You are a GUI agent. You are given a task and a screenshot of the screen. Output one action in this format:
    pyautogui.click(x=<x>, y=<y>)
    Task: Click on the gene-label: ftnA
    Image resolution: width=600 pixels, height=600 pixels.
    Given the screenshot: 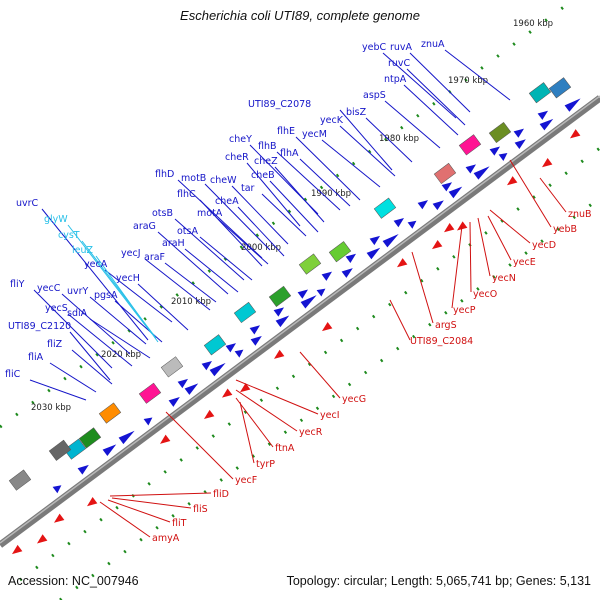 What is the action you would take?
    pyautogui.click(x=285, y=448)
    